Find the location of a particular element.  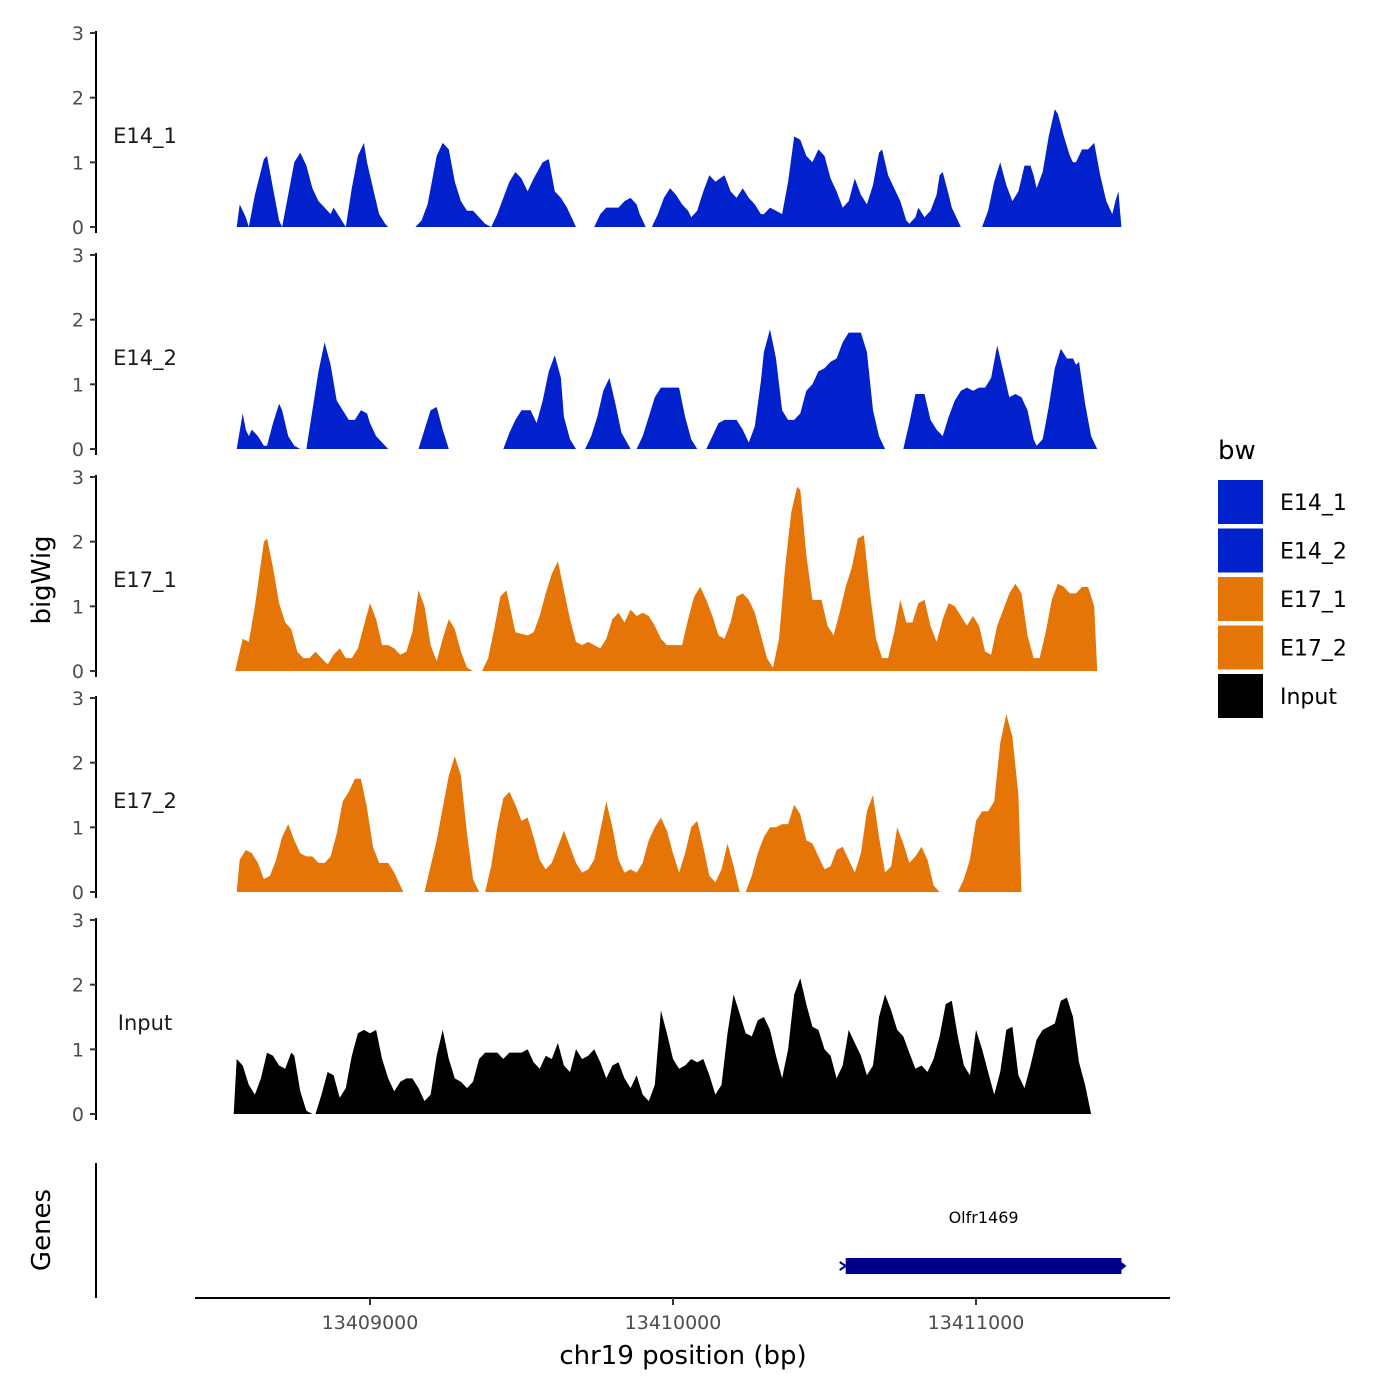

legend-label: E17_2 is located at coordinates (1313, 649).